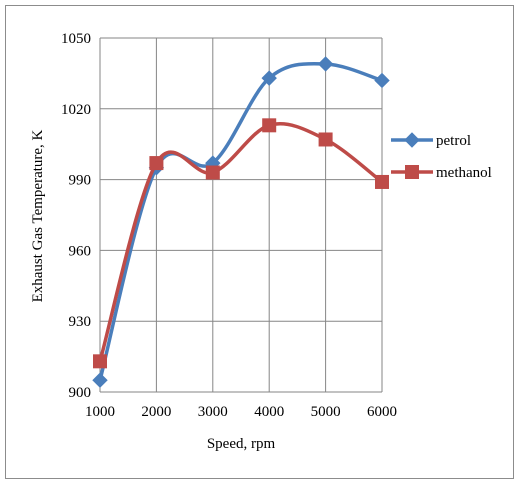 The height and width of the screenshot is (485, 521). What do you see at coordinates (76, 216) in the screenshot?
I see `y-axis-ticks: 900 930 960 990 1020 1050` at bounding box center [76, 216].